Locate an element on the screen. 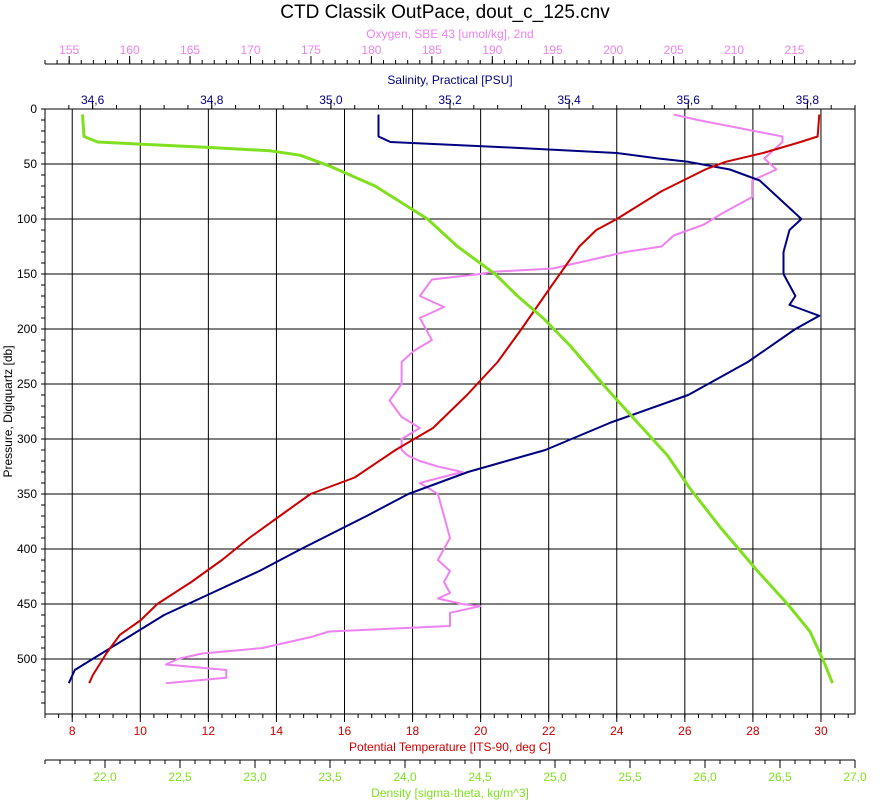  x-tick-label-density: 26,0 is located at coordinates (705, 777).